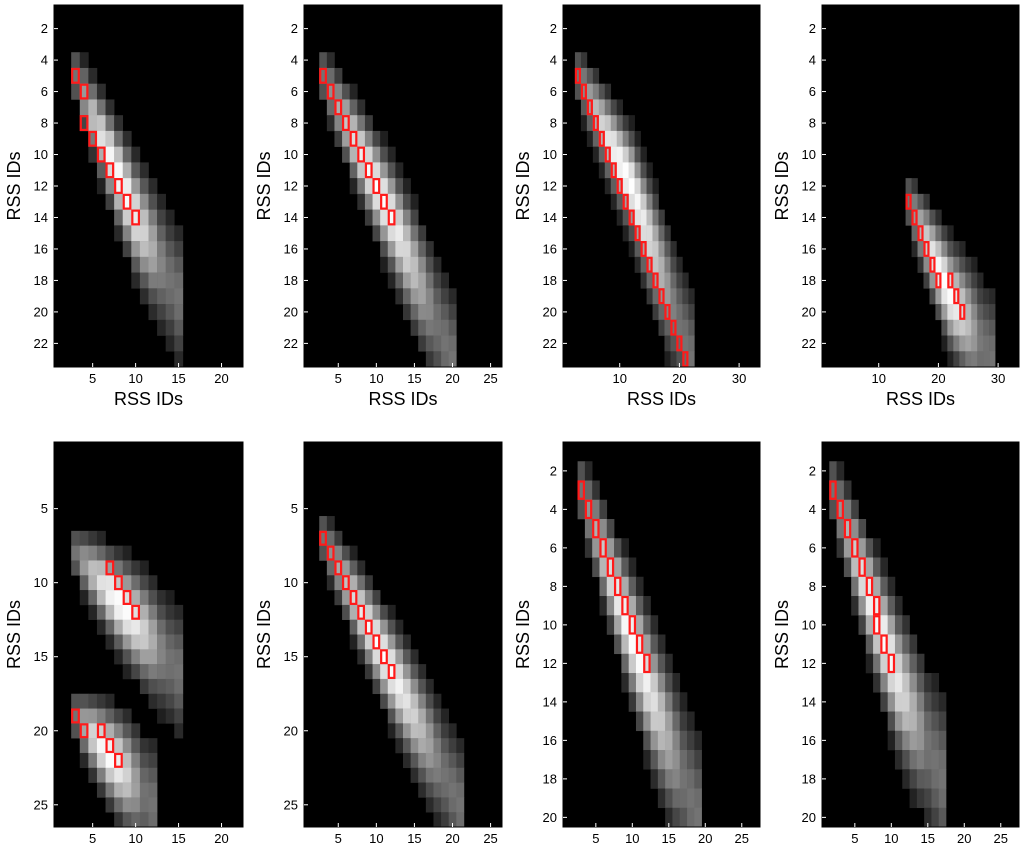 This screenshot has width=1024, height=852. Describe the element at coordinates (928, 838) in the screenshot. I see `x-tick-label: 15` at that location.